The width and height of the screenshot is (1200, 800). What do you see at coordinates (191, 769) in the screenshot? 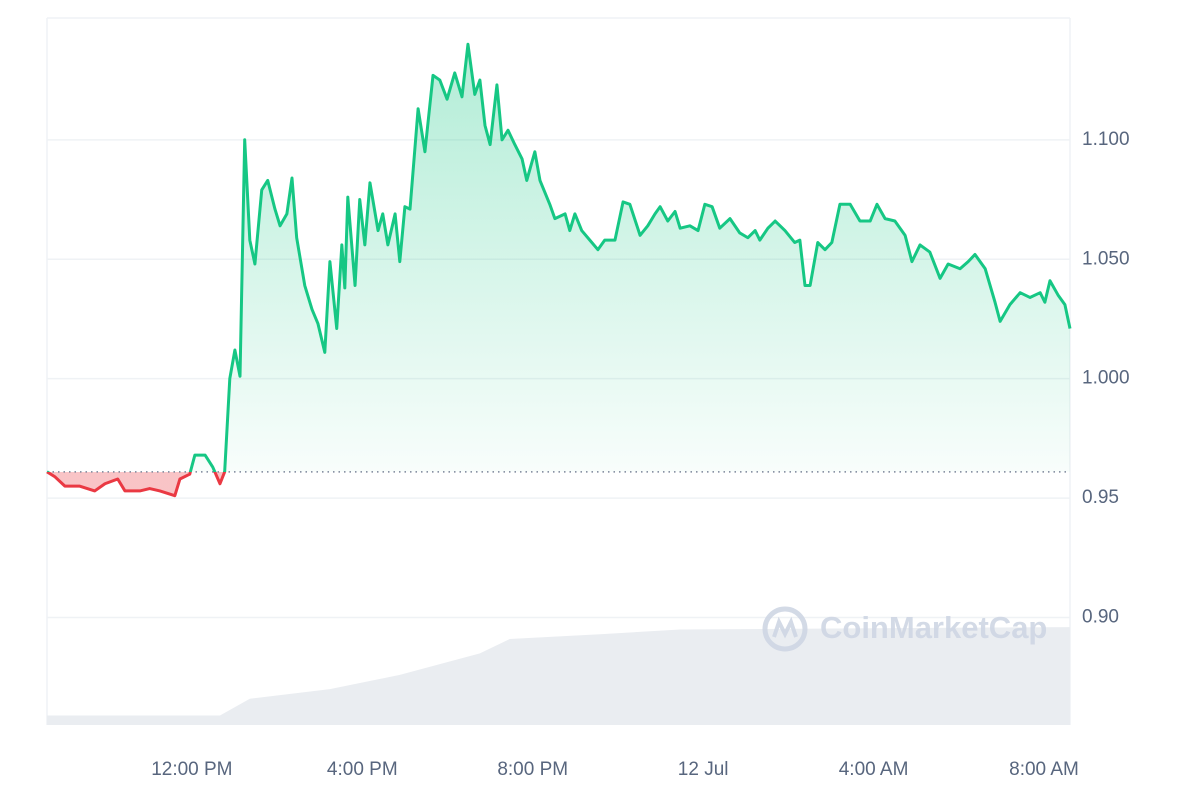
I see `x-tick-label: 12:00 PM` at bounding box center [191, 769].